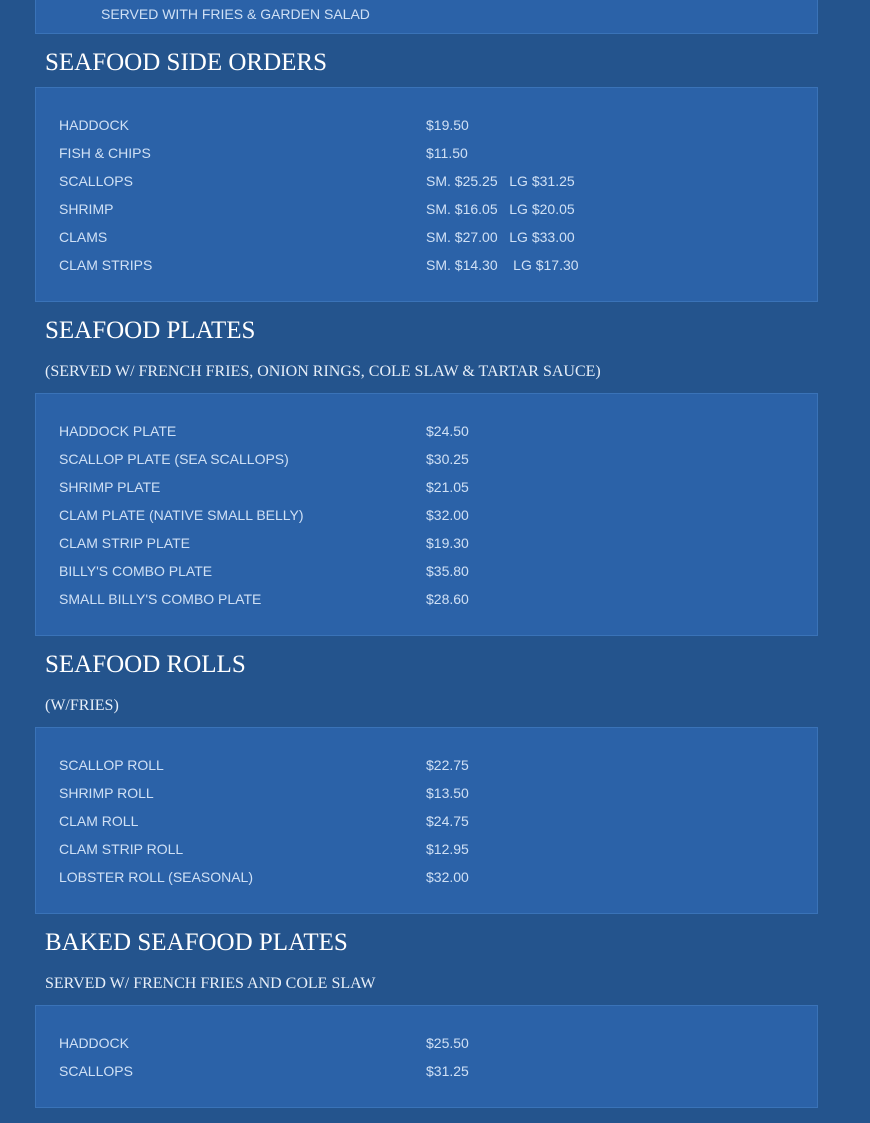 This screenshot has height=1123, width=870. I want to click on item-name: SHRIMP PLATE, so click(110, 487).